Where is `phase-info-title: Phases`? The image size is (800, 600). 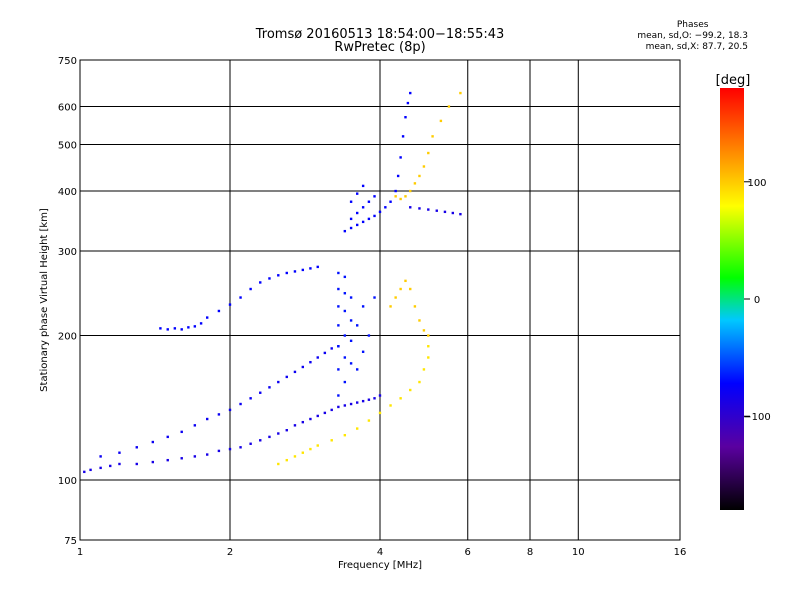 phase-info-title: Phases is located at coordinates (692, 25).